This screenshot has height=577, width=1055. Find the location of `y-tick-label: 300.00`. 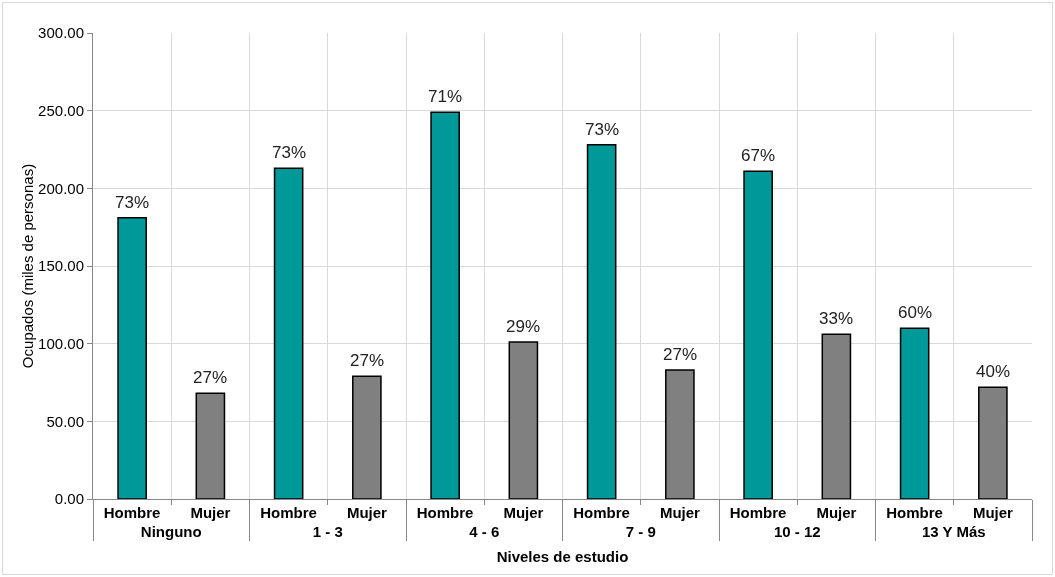

y-tick-label: 300.00 is located at coordinates (61, 33).